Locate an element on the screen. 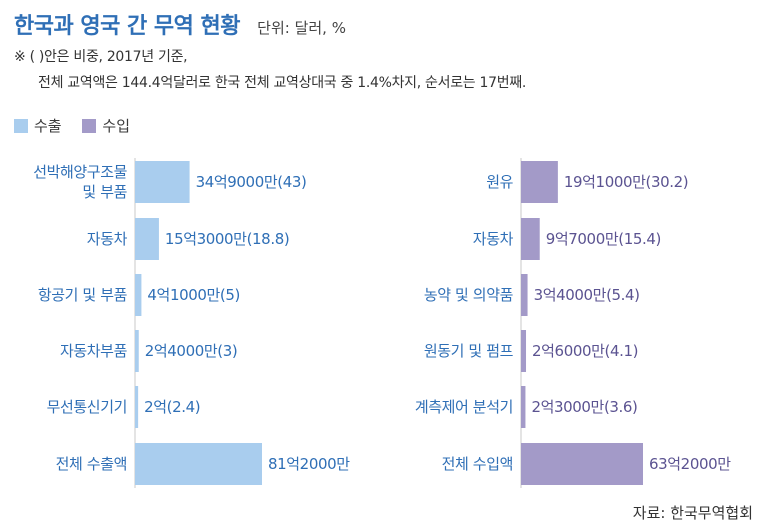 This screenshot has height=529, width=767. export-value-label-1: 15억3000만(18.8) is located at coordinates (227, 239).